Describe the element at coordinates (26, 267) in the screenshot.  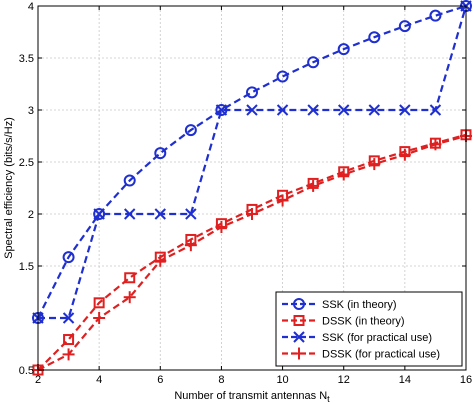
I see `y-tick-label: 1.5` at that location.